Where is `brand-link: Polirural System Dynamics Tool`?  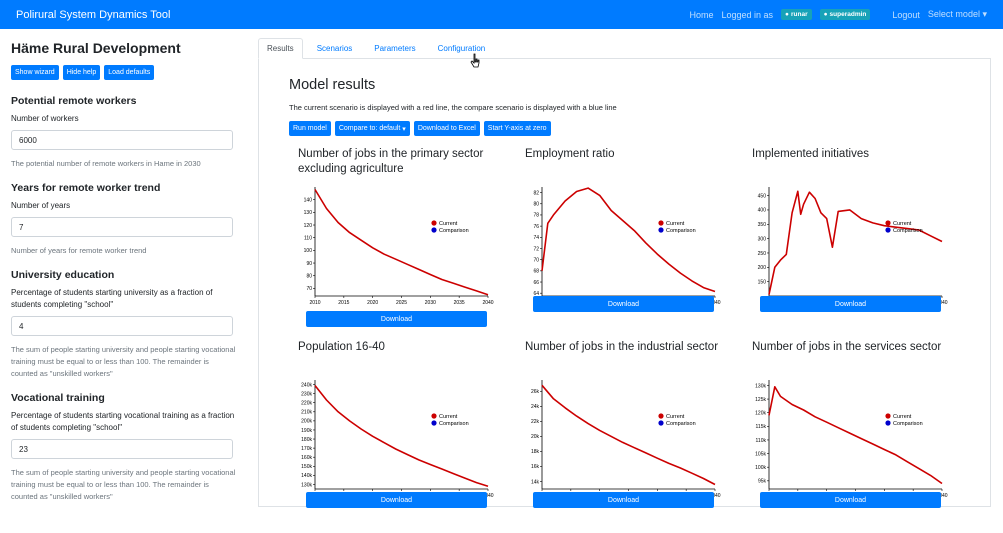
brand-link: Polirural System Dynamics Tool is located at coordinates (93, 14).